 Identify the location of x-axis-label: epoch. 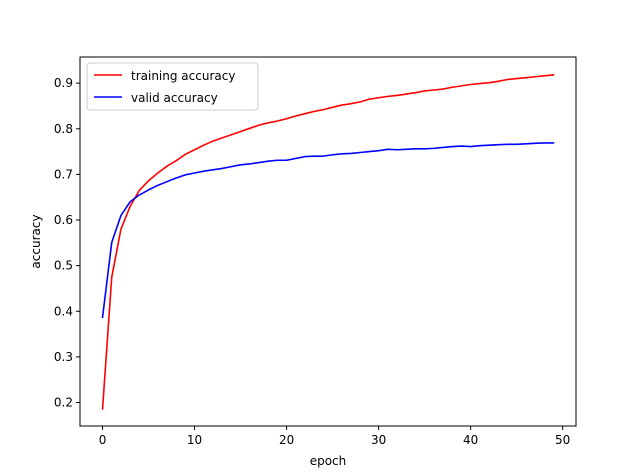
(328, 461).